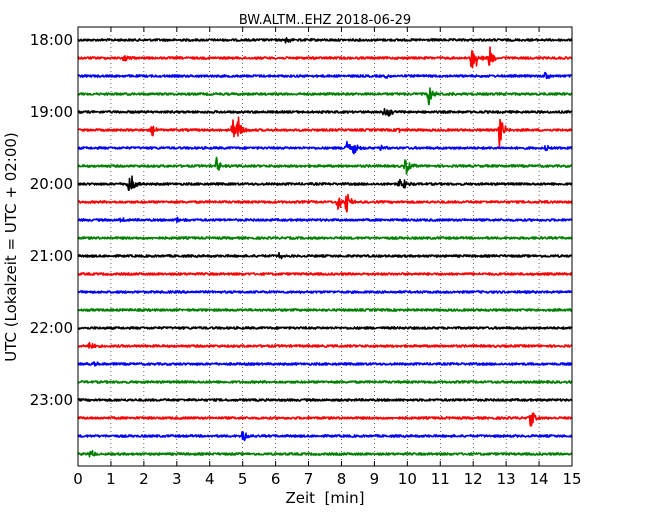 The height and width of the screenshot is (520, 650). I want to click on x-tick-label: 8, so click(342, 479).